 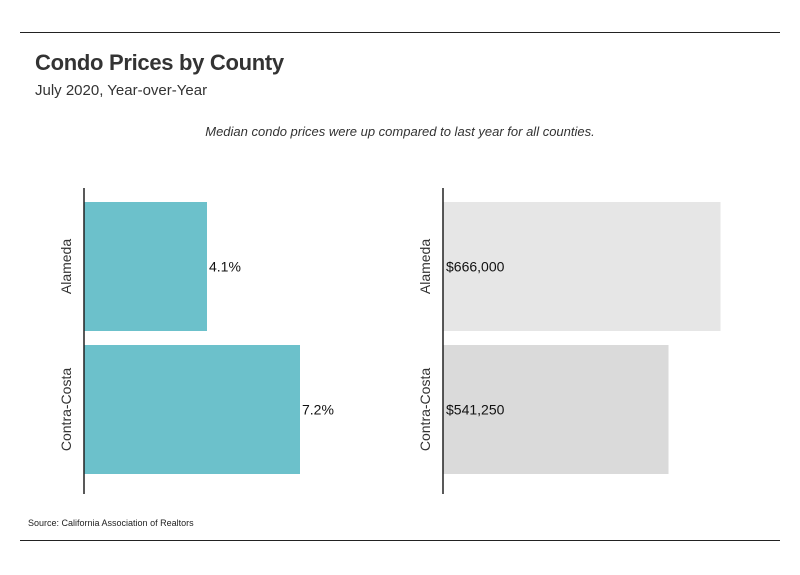 What do you see at coordinates (475, 410) in the screenshot?
I see `price-value-label: $541,250` at bounding box center [475, 410].